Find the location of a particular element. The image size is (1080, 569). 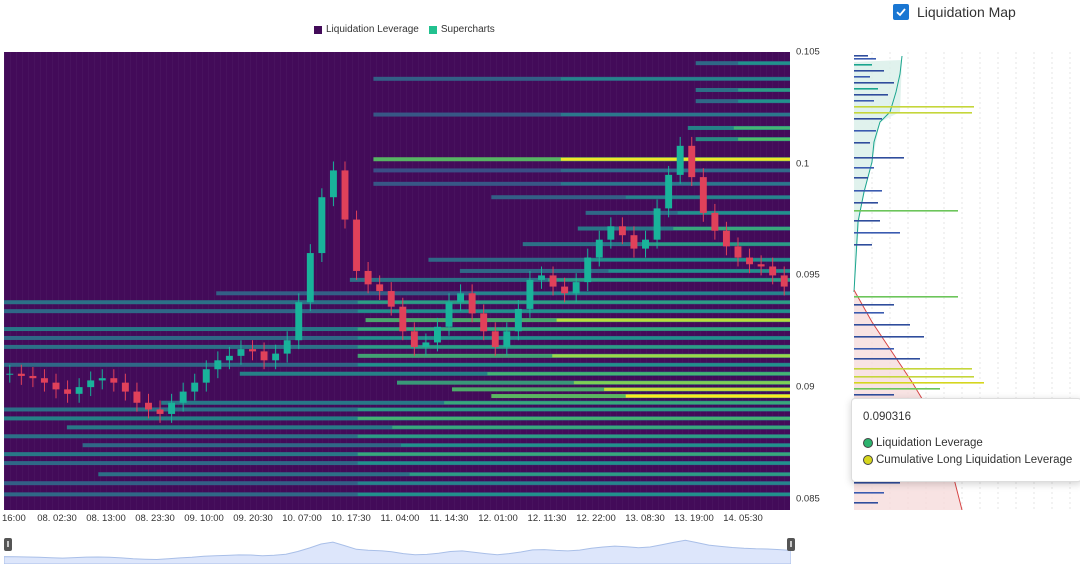

legend-item-1: Supercharts is located at coordinates (461, 29).